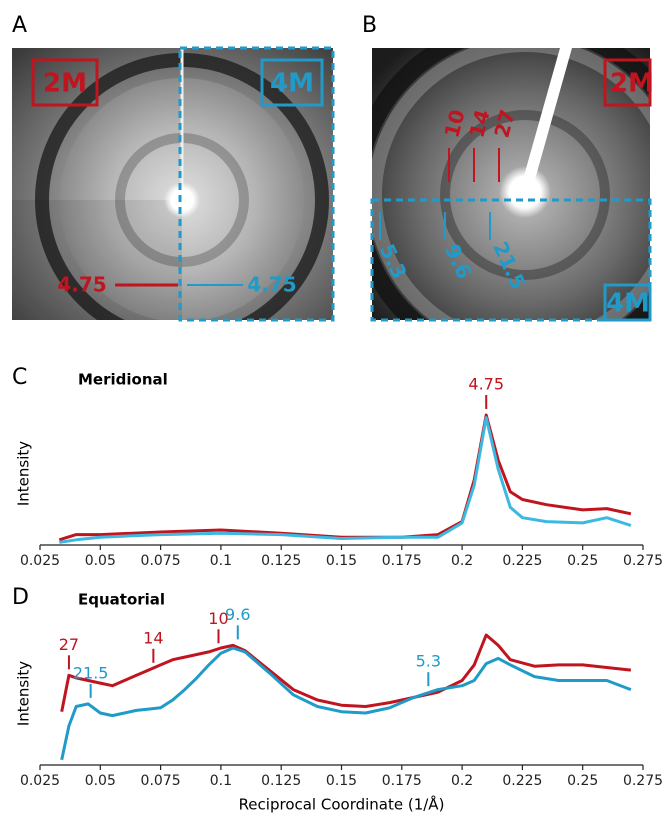 This screenshot has width=665, height=822. I want to click on annotation-label: 5.3, so click(428, 661).